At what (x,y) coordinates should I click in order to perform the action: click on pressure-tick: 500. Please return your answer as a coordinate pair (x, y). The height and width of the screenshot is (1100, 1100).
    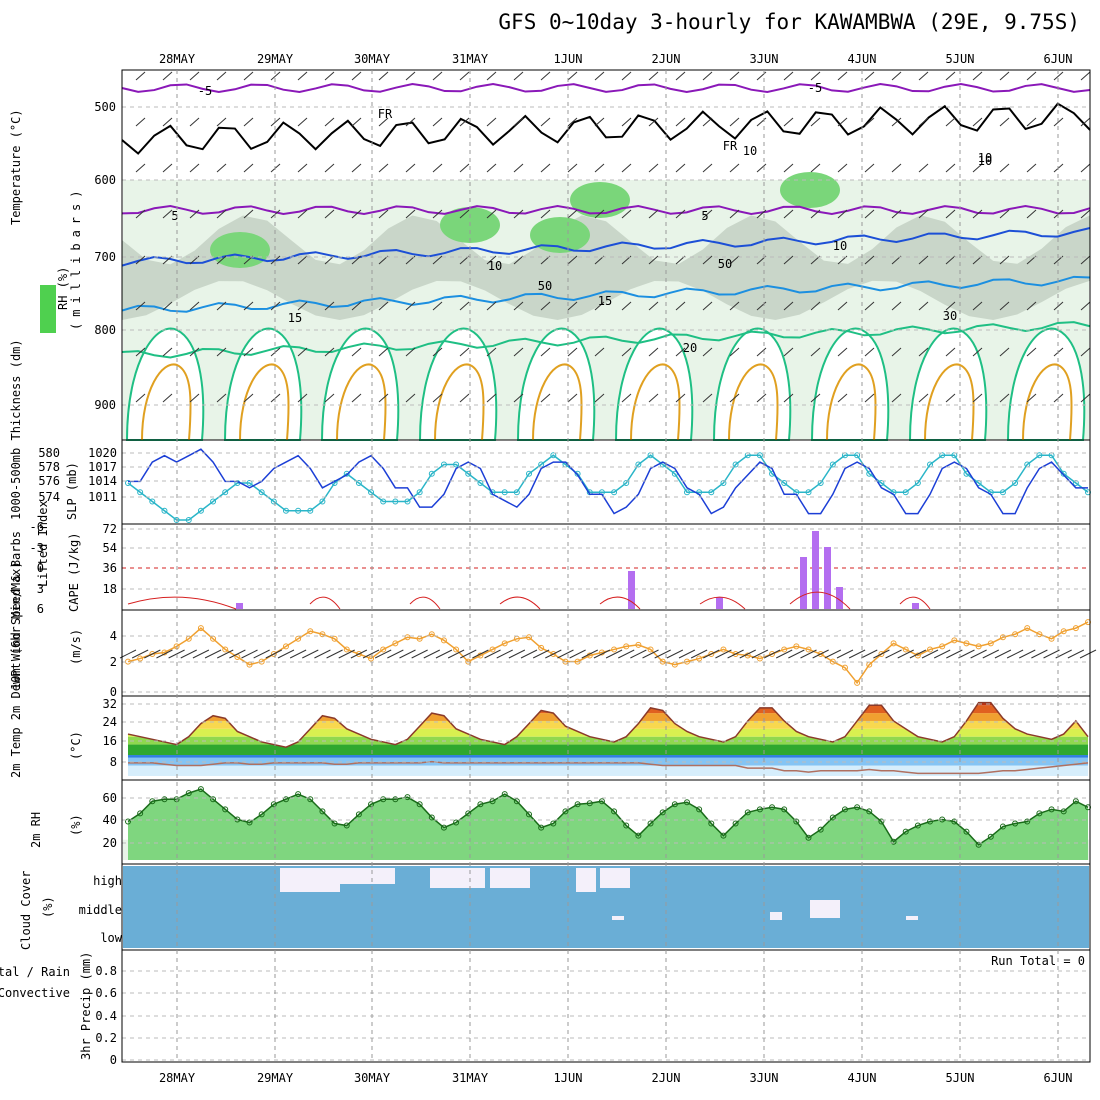
    Looking at the image, I should click on (105, 107).